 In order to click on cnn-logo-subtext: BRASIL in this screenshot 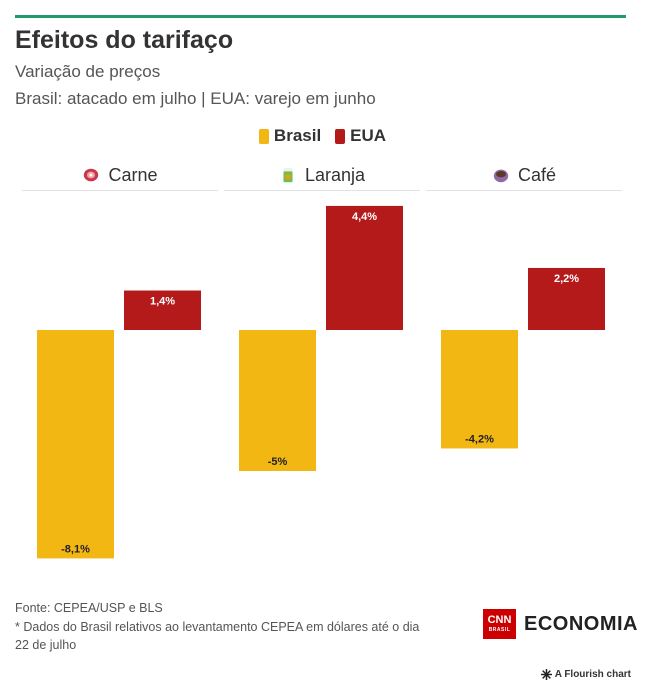, I will do `click(499, 630)`.